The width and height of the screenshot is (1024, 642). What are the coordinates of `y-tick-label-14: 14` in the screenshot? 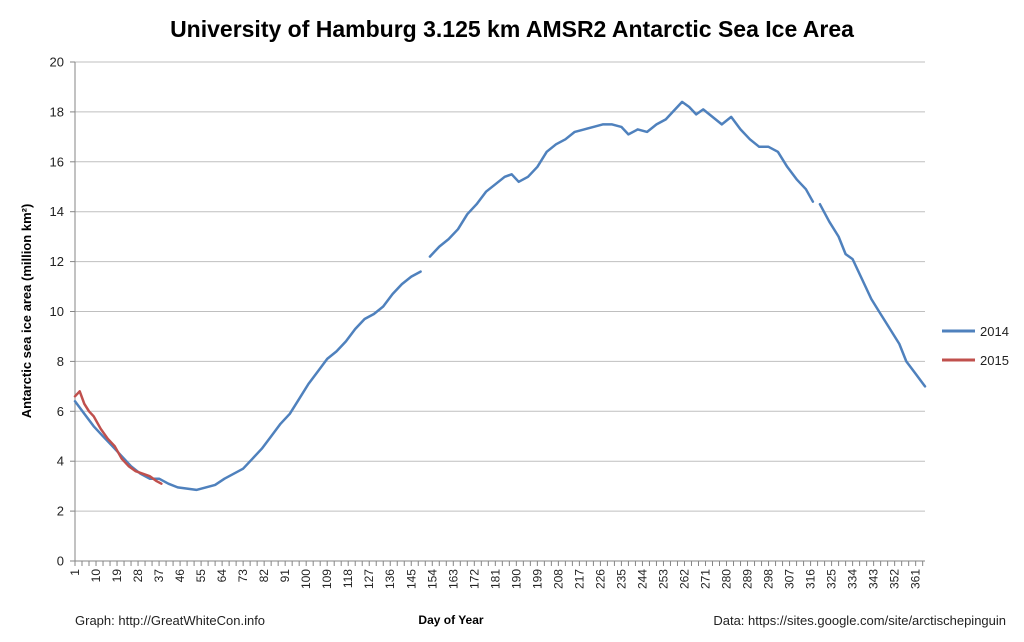 It's located at (57, 211).